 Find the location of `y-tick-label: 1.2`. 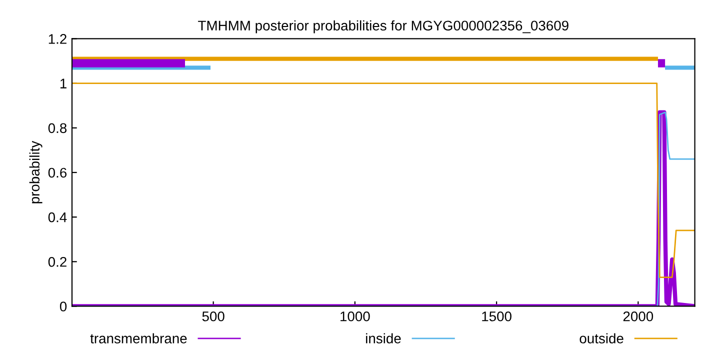

y-tick-label: 1.2 is located at coordinates (57, 39).